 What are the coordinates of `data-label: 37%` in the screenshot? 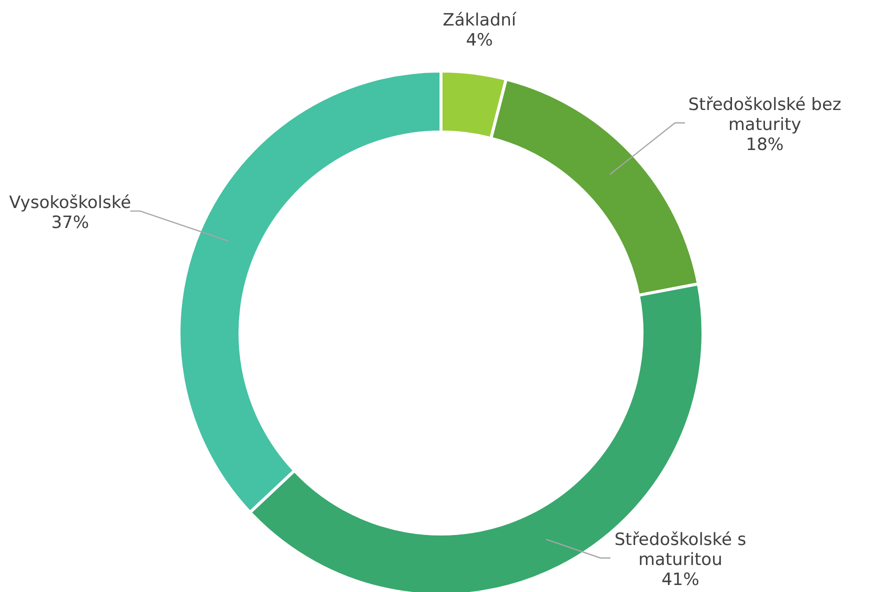 It's located at (70, 223).